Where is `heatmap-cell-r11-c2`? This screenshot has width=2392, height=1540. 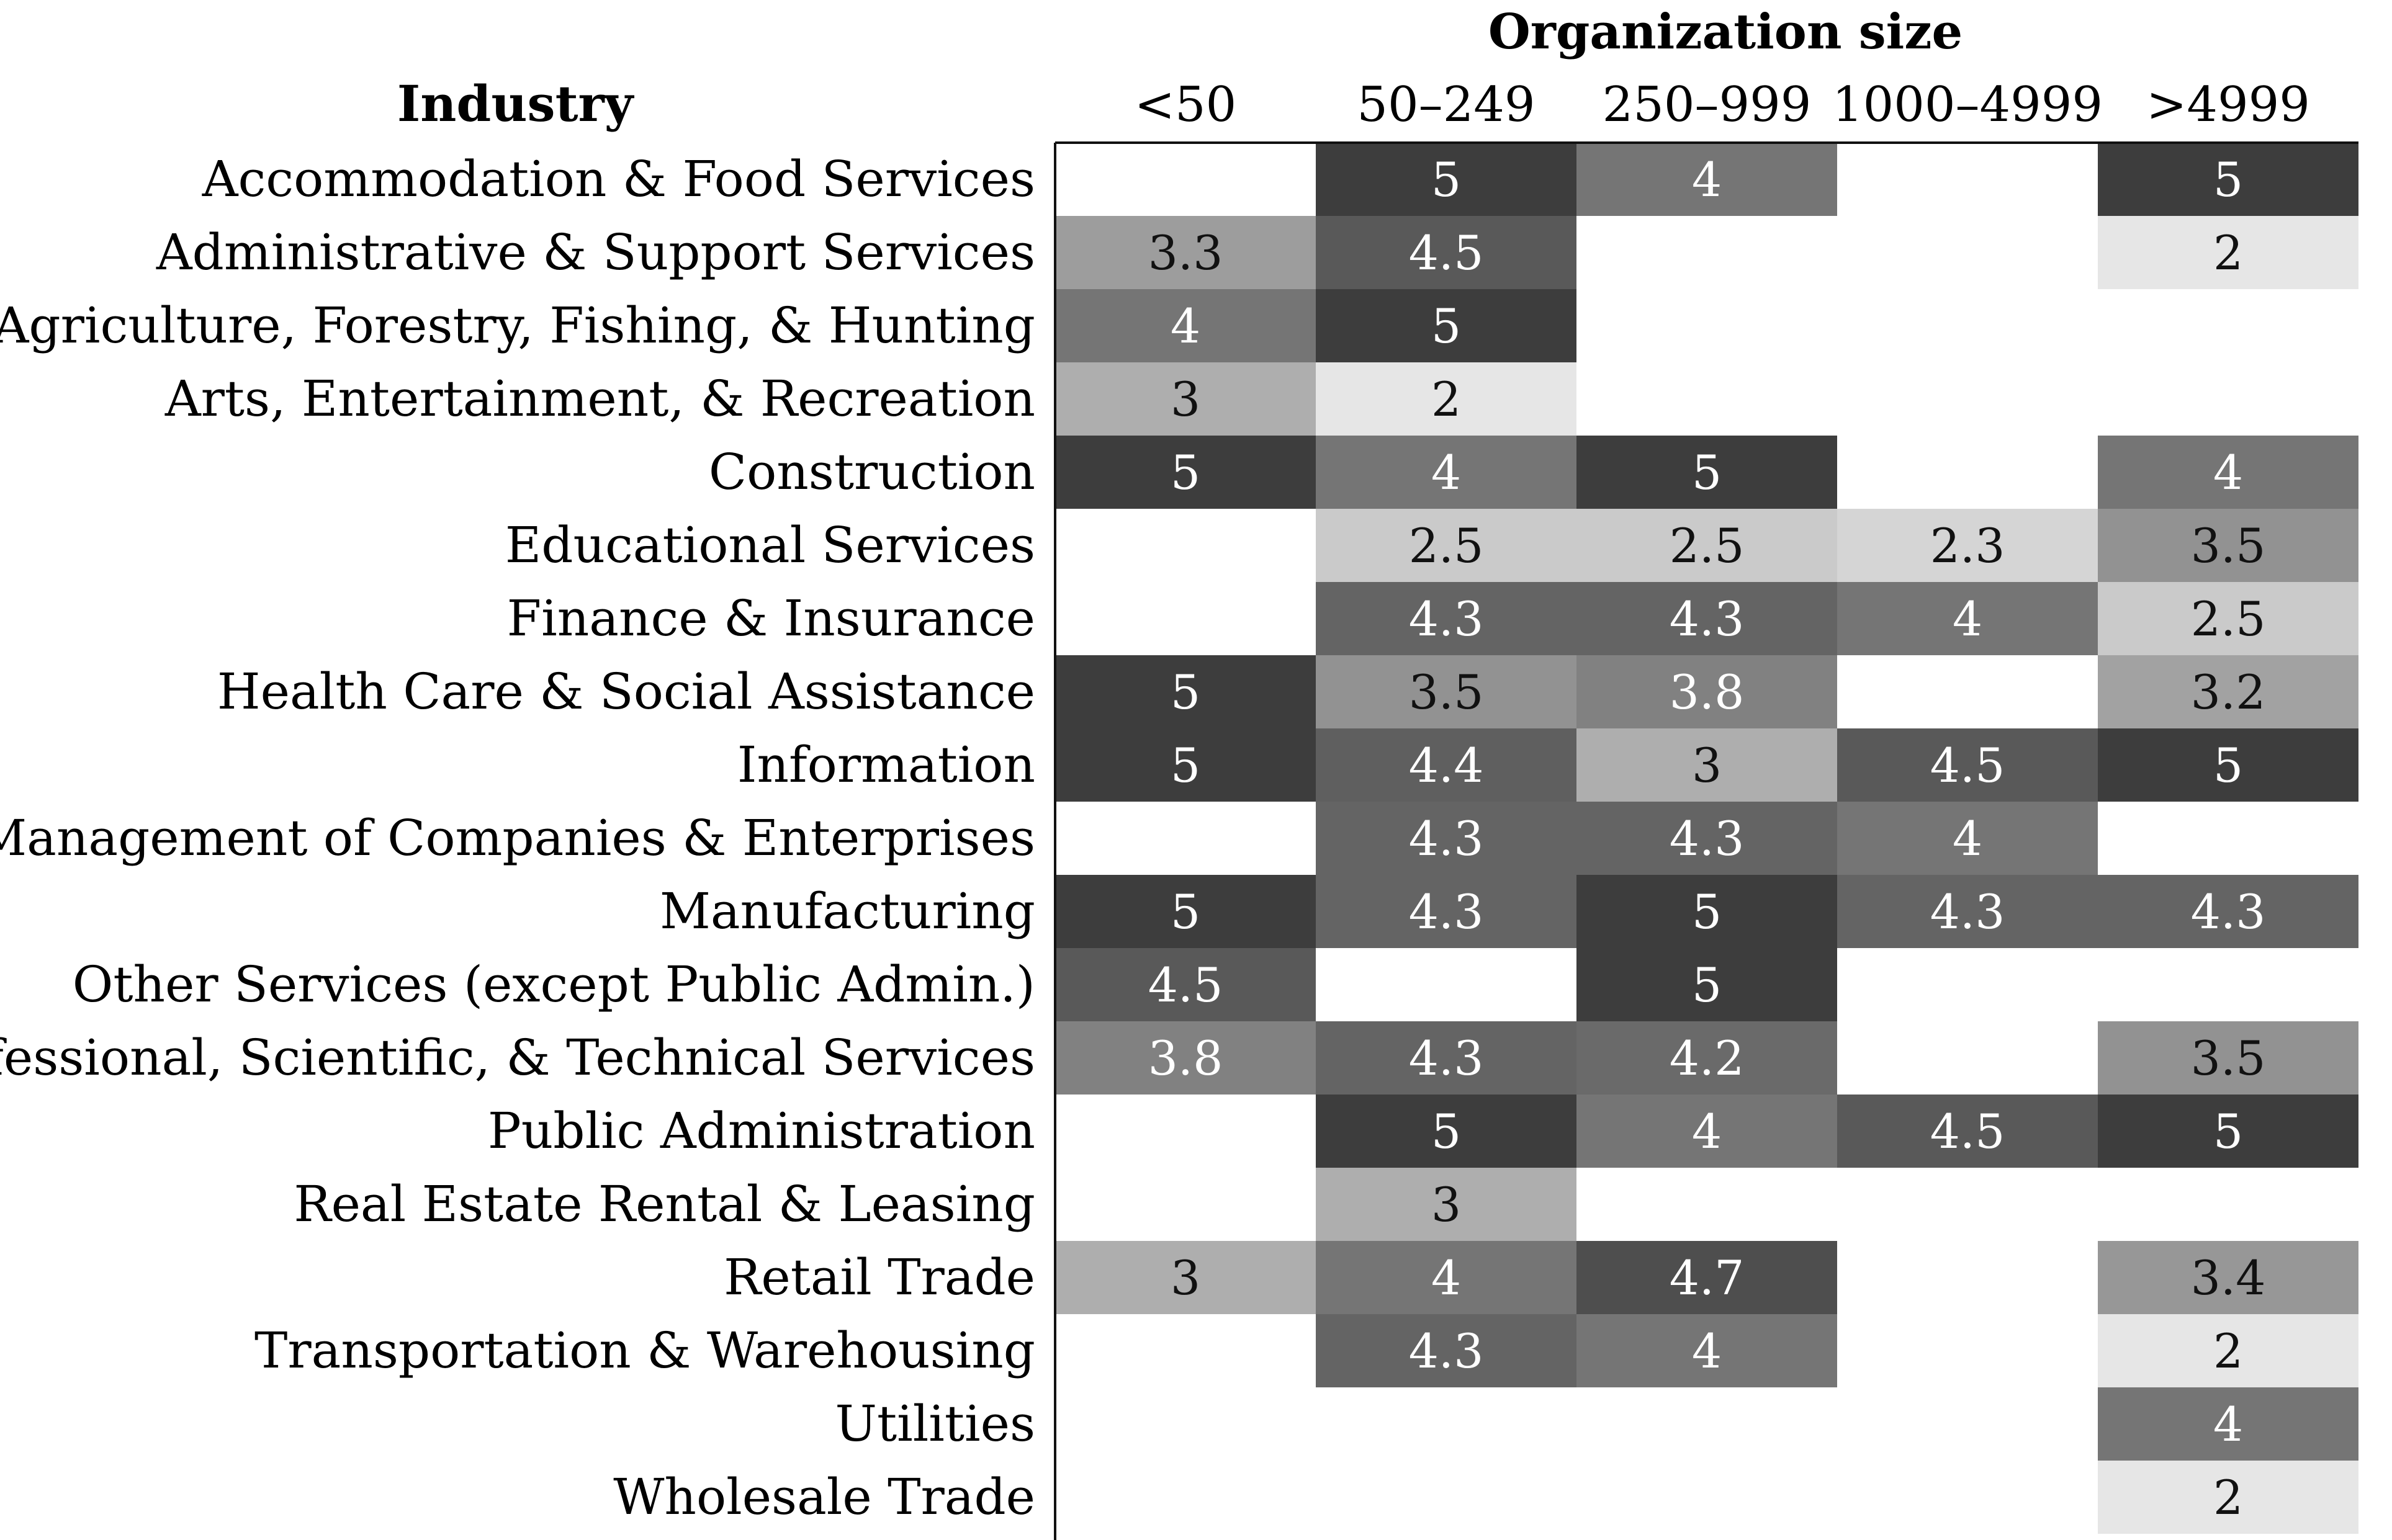 heatmap-cell-r11-c2 is located at coordinates (1706, 984).